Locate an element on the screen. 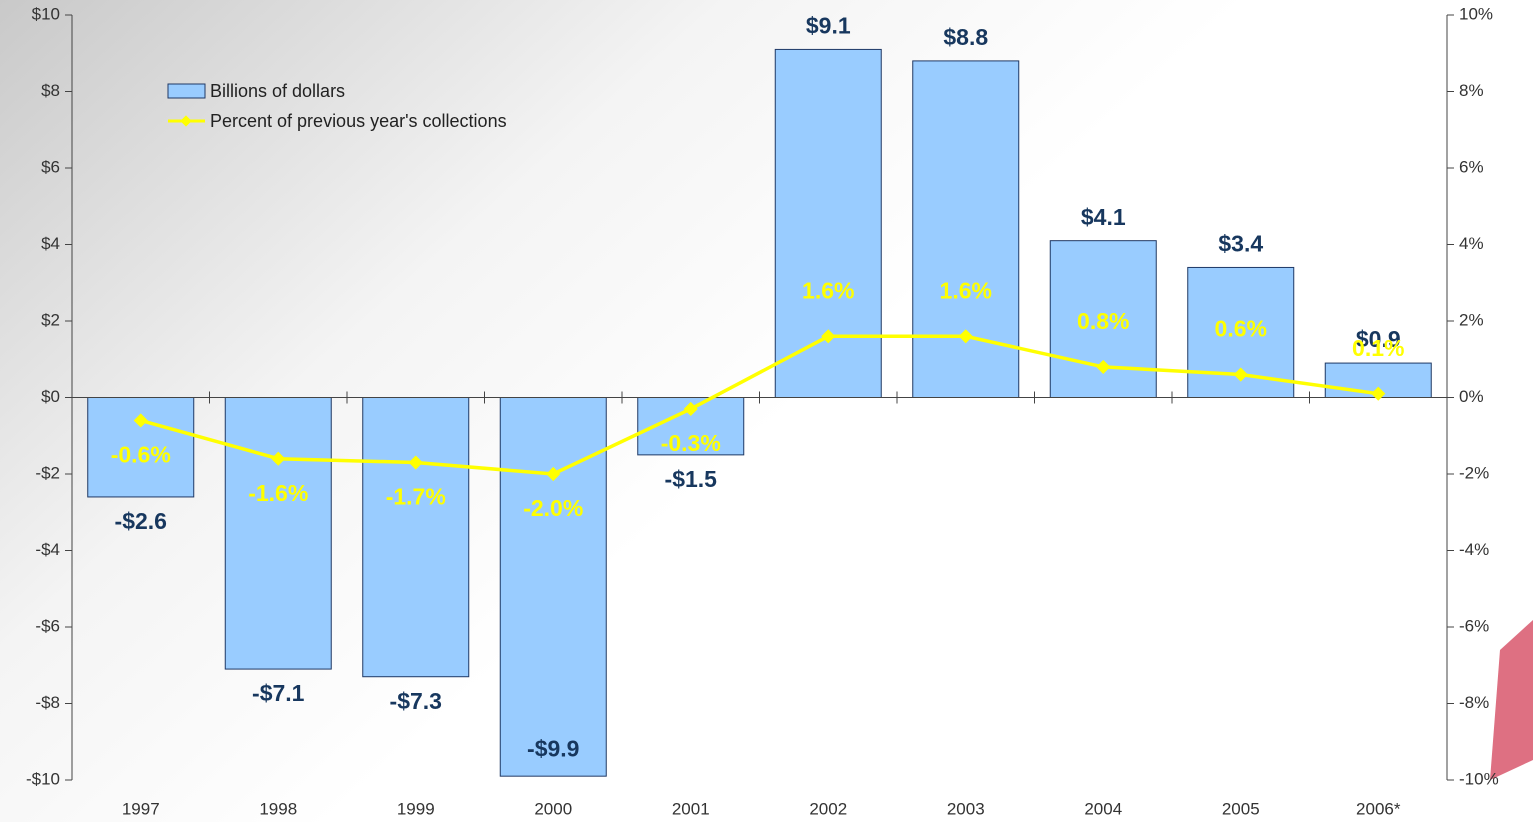  y2-tick-label: 2% is located at coordinates (1471, 319).